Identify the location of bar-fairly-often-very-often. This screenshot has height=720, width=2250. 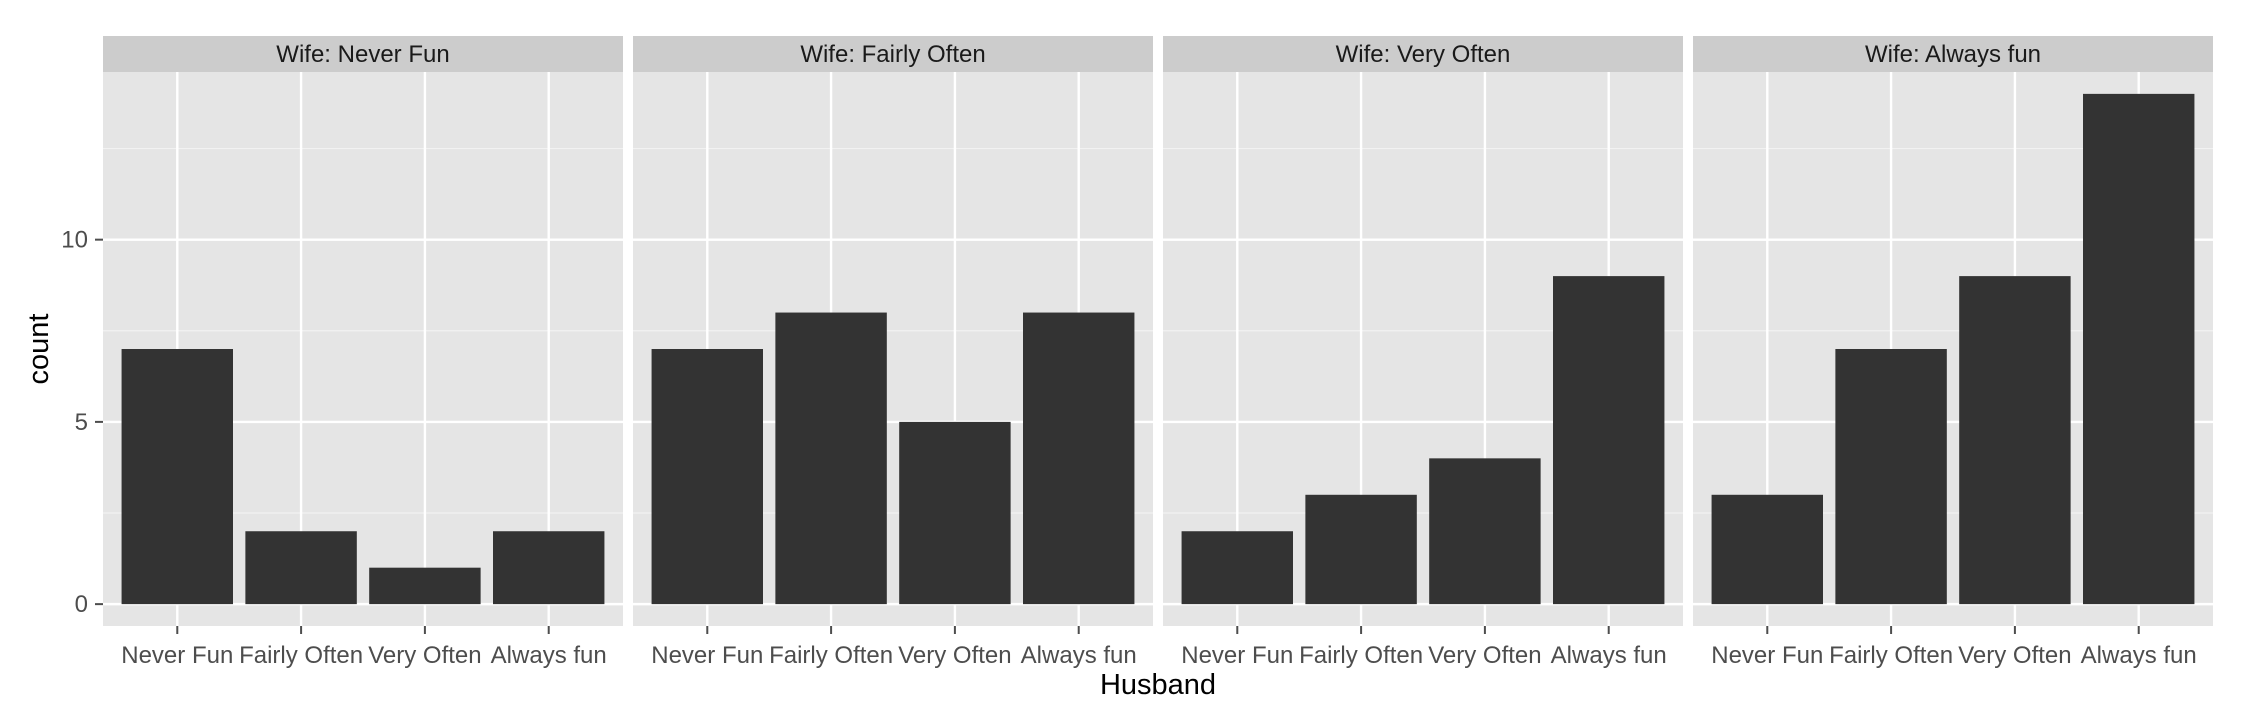
(955, 513).